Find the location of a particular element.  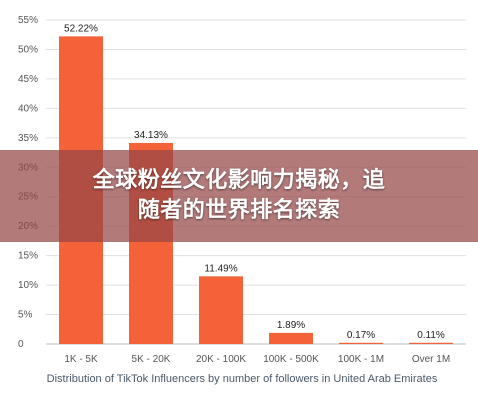

overlay-title-line-1: 全球粉丝文化影响力揭秘，追 is located at coordinates (239, 180).